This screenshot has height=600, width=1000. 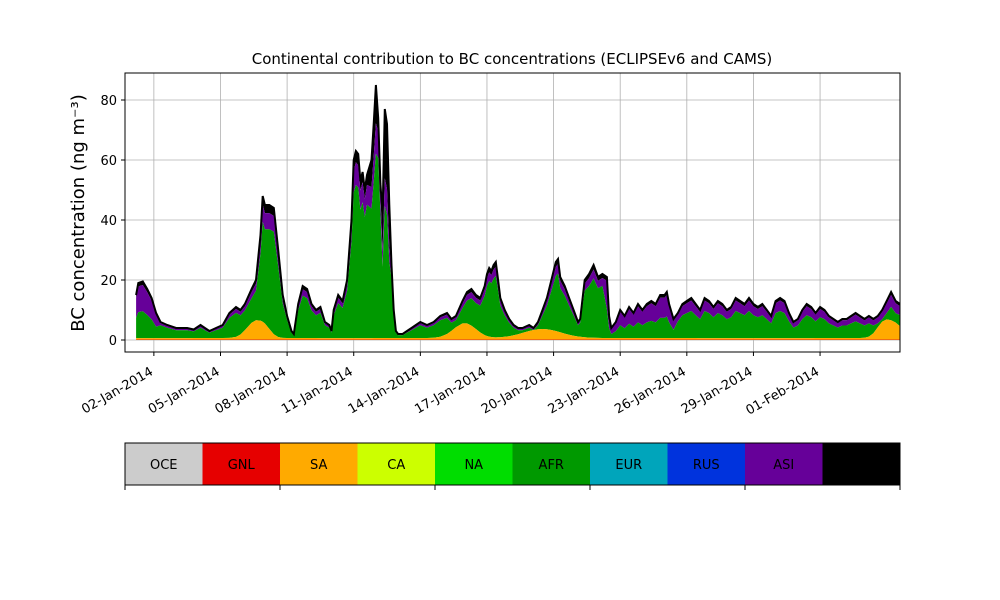 I want to click on colorbar-swatch-afr, so click(x=551, y=464).